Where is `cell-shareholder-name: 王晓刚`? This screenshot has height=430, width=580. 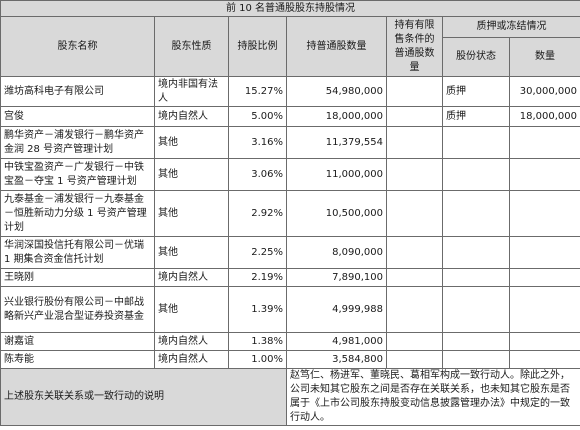
cell-shareholder-name: 王晓刚 is located at coordinates (77, 277).